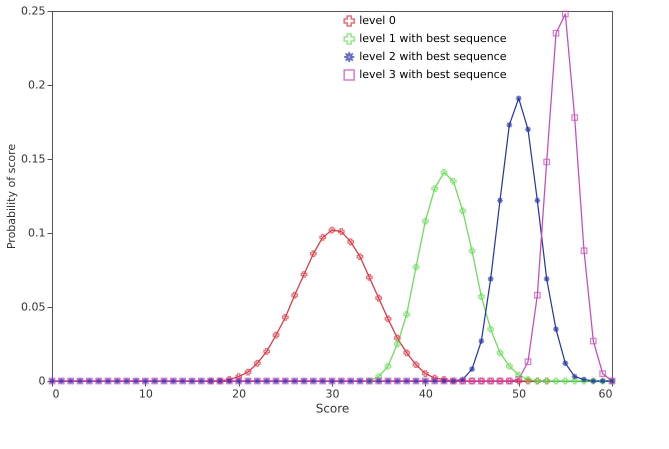  I want to click on legend-label: level 1 with best sequence, so click(433, 38).